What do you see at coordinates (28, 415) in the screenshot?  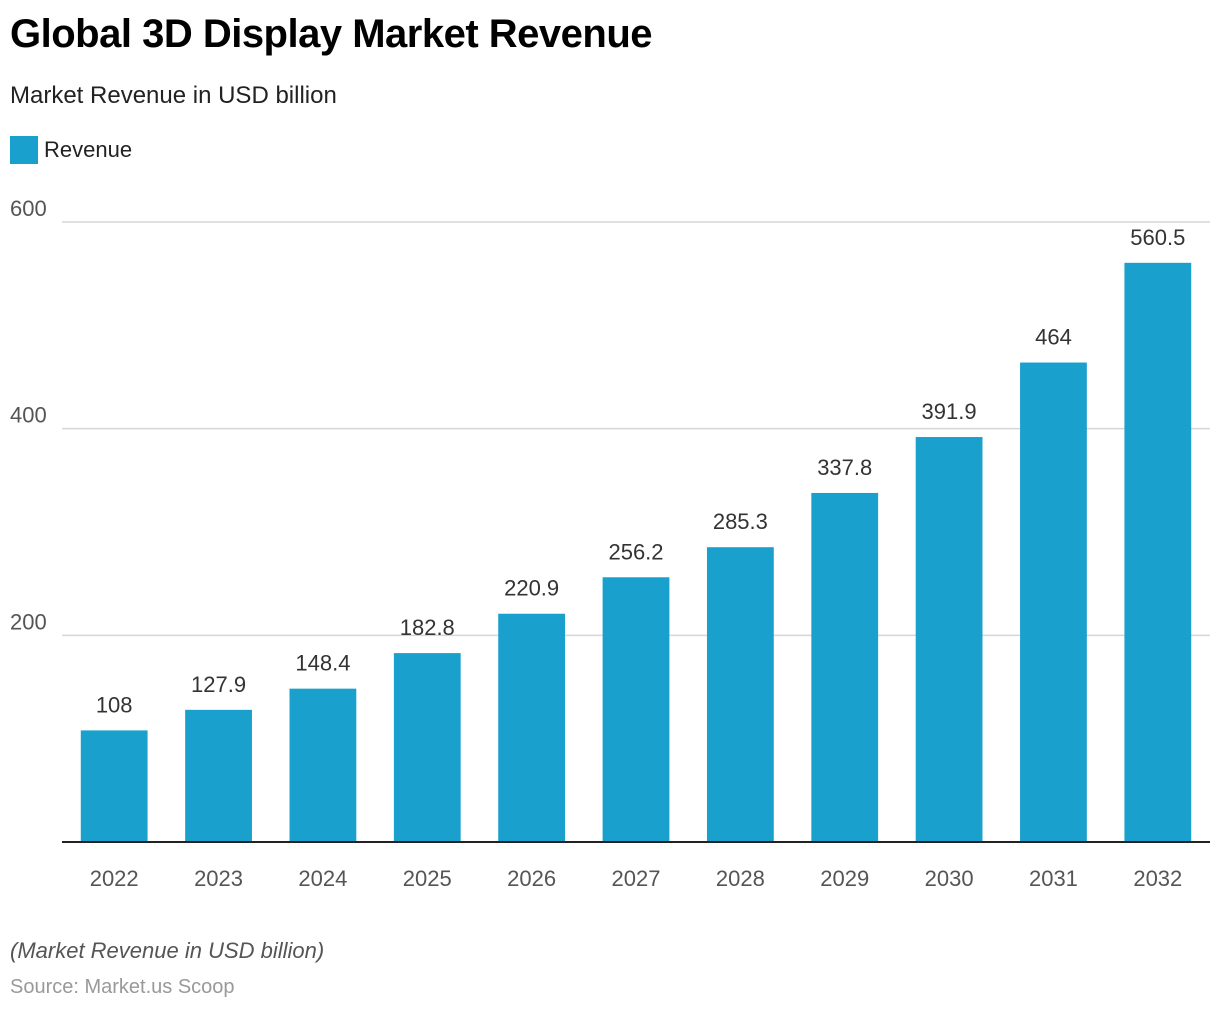 I see `y-tick-label: 400` at bounding box center [28, 415].